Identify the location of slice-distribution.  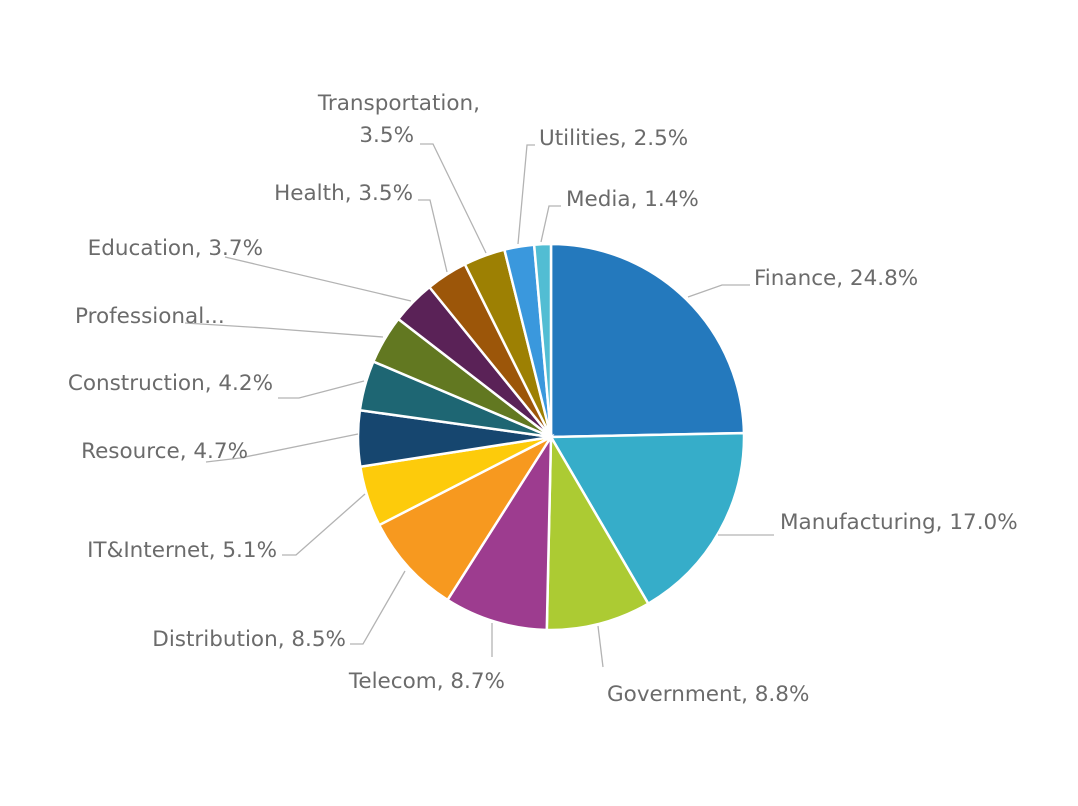
(466, 517).